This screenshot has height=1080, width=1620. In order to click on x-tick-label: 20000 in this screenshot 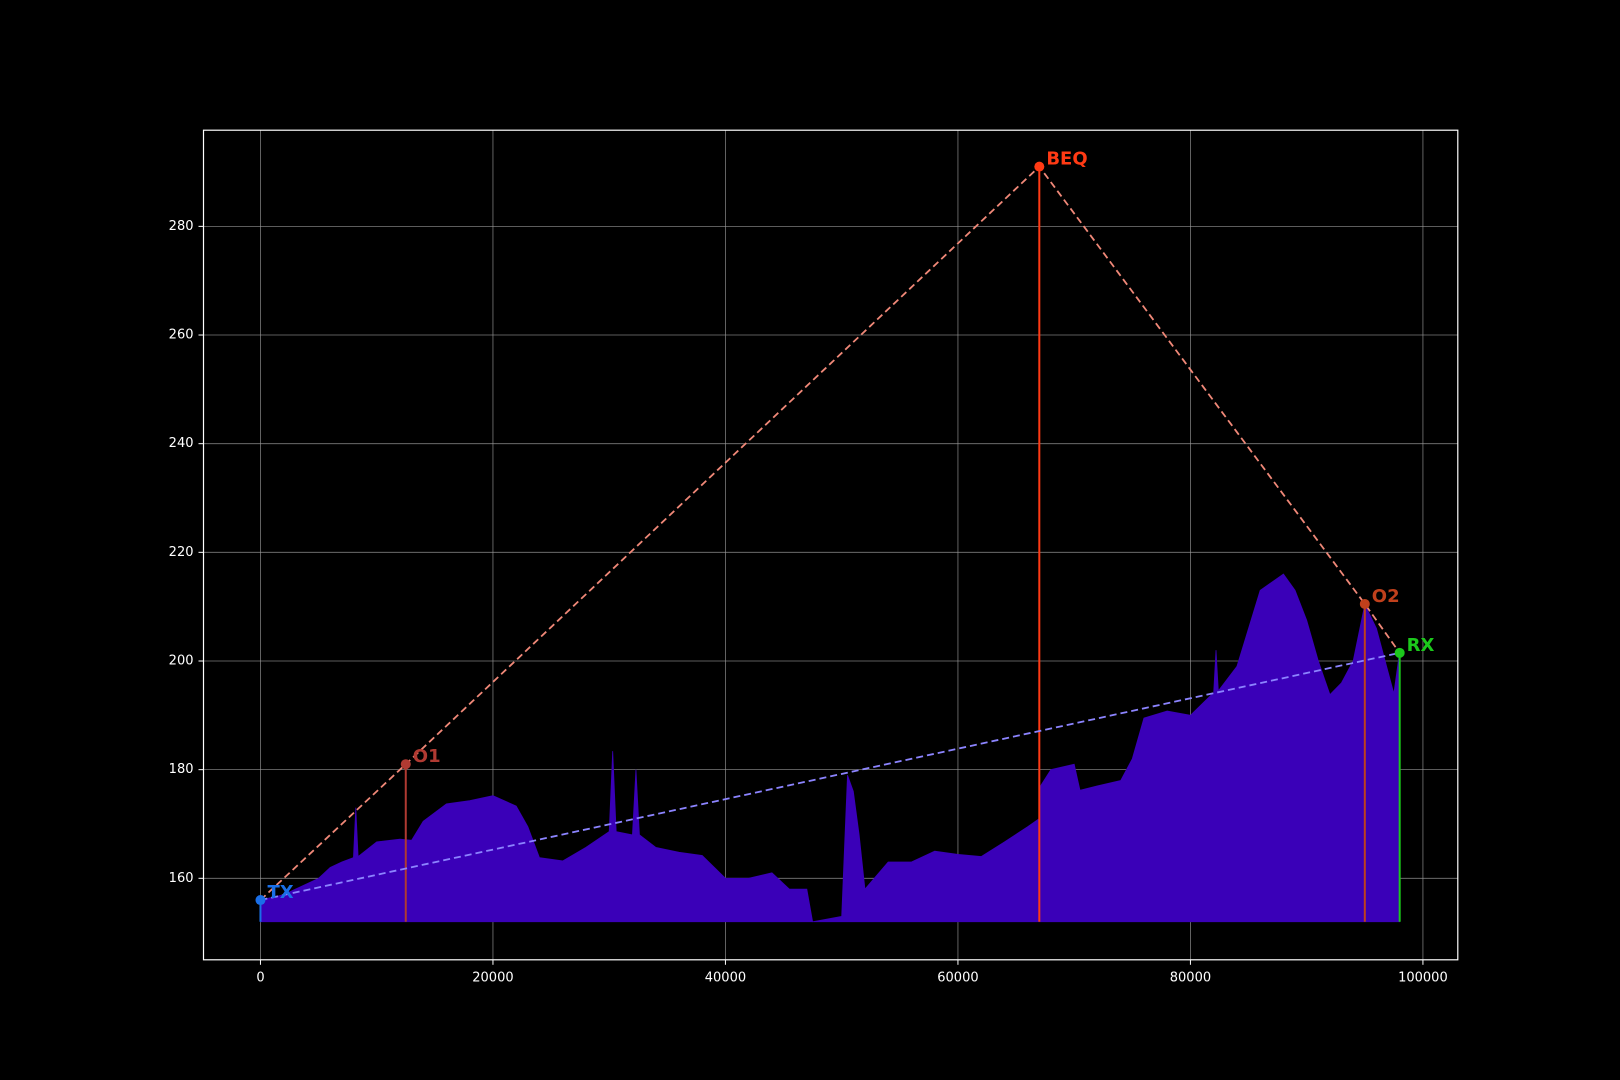, I will do `click(492, 977)`.